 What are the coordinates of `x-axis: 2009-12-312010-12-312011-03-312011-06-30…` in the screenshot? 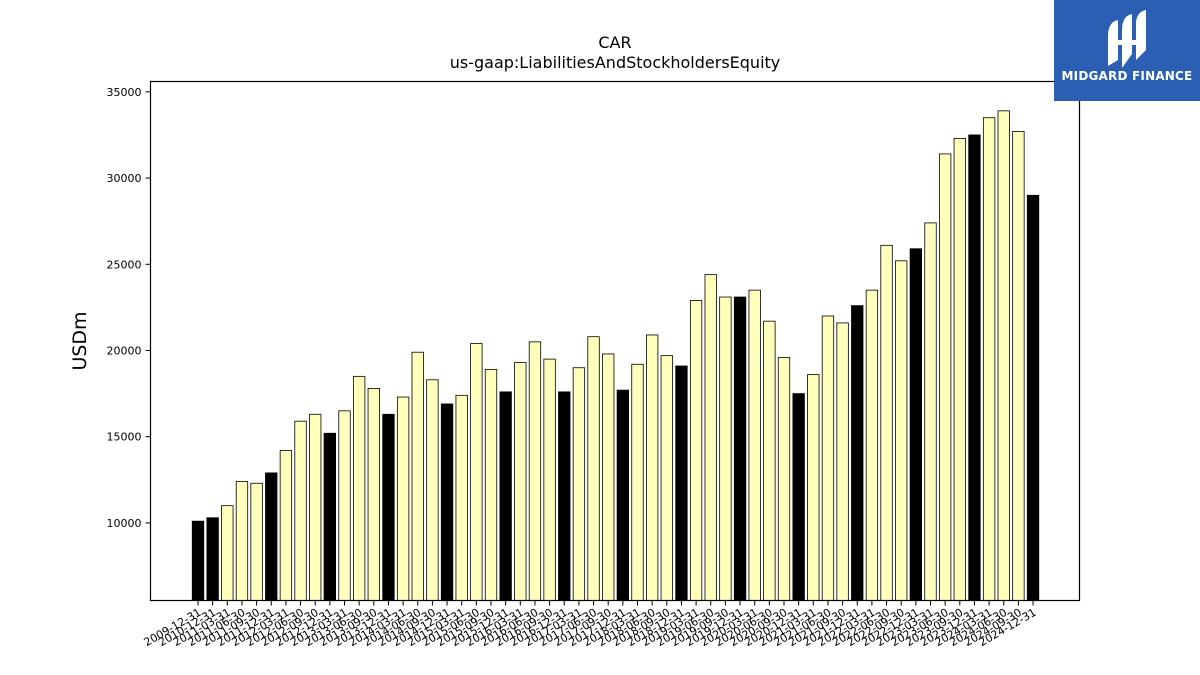 It's located at (590, 624).